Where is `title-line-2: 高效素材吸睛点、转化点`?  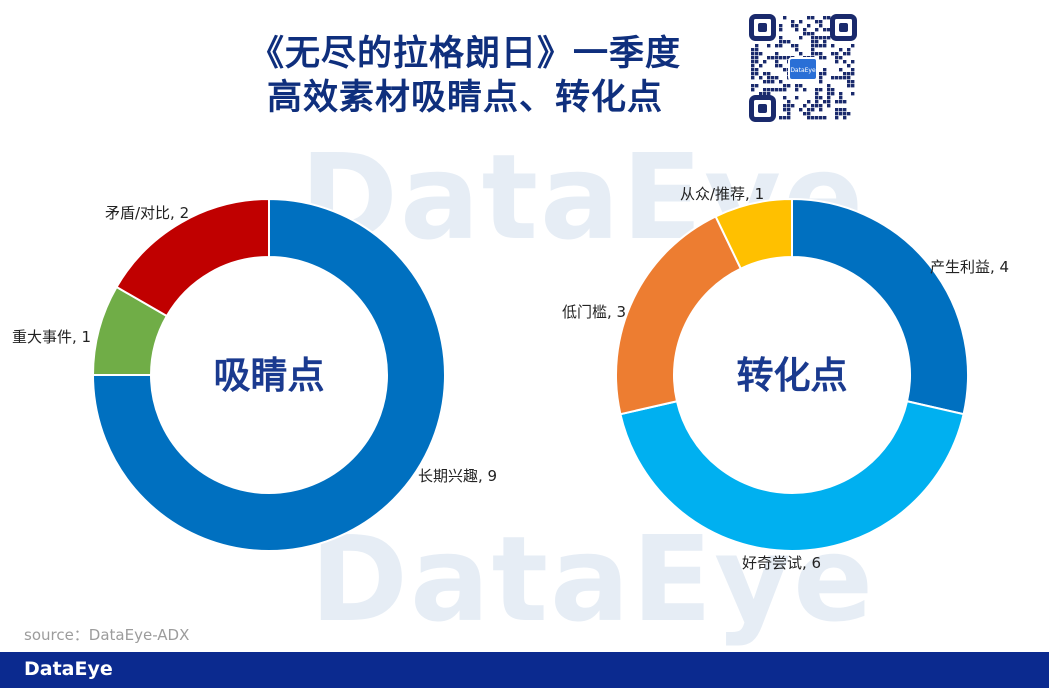 title-line-2: 高效素材吸睛点、转化点 is located at coordinates (464, 98).